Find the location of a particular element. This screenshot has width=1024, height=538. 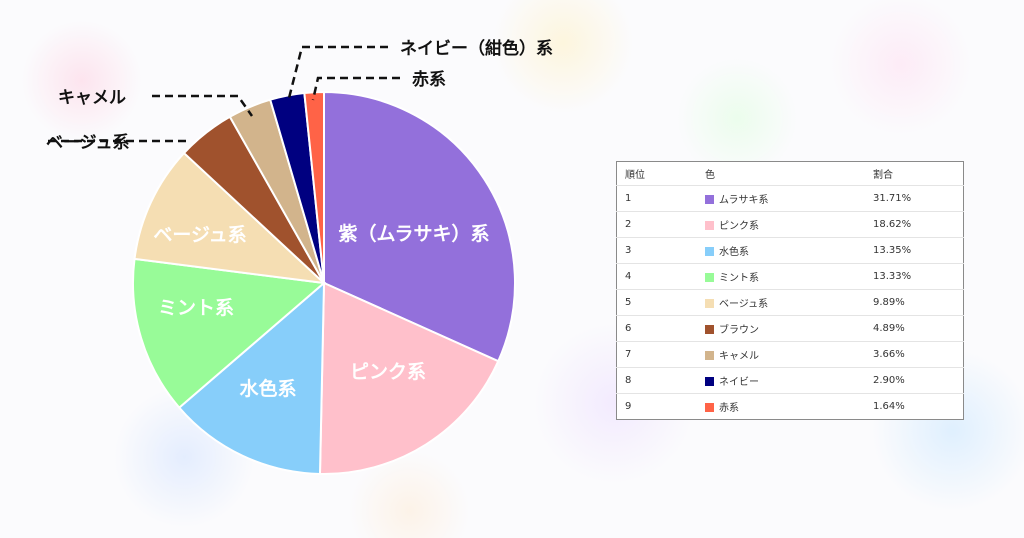

legend-row: 5 ベージュ系 9.89% is located at coordinates (790, 302).